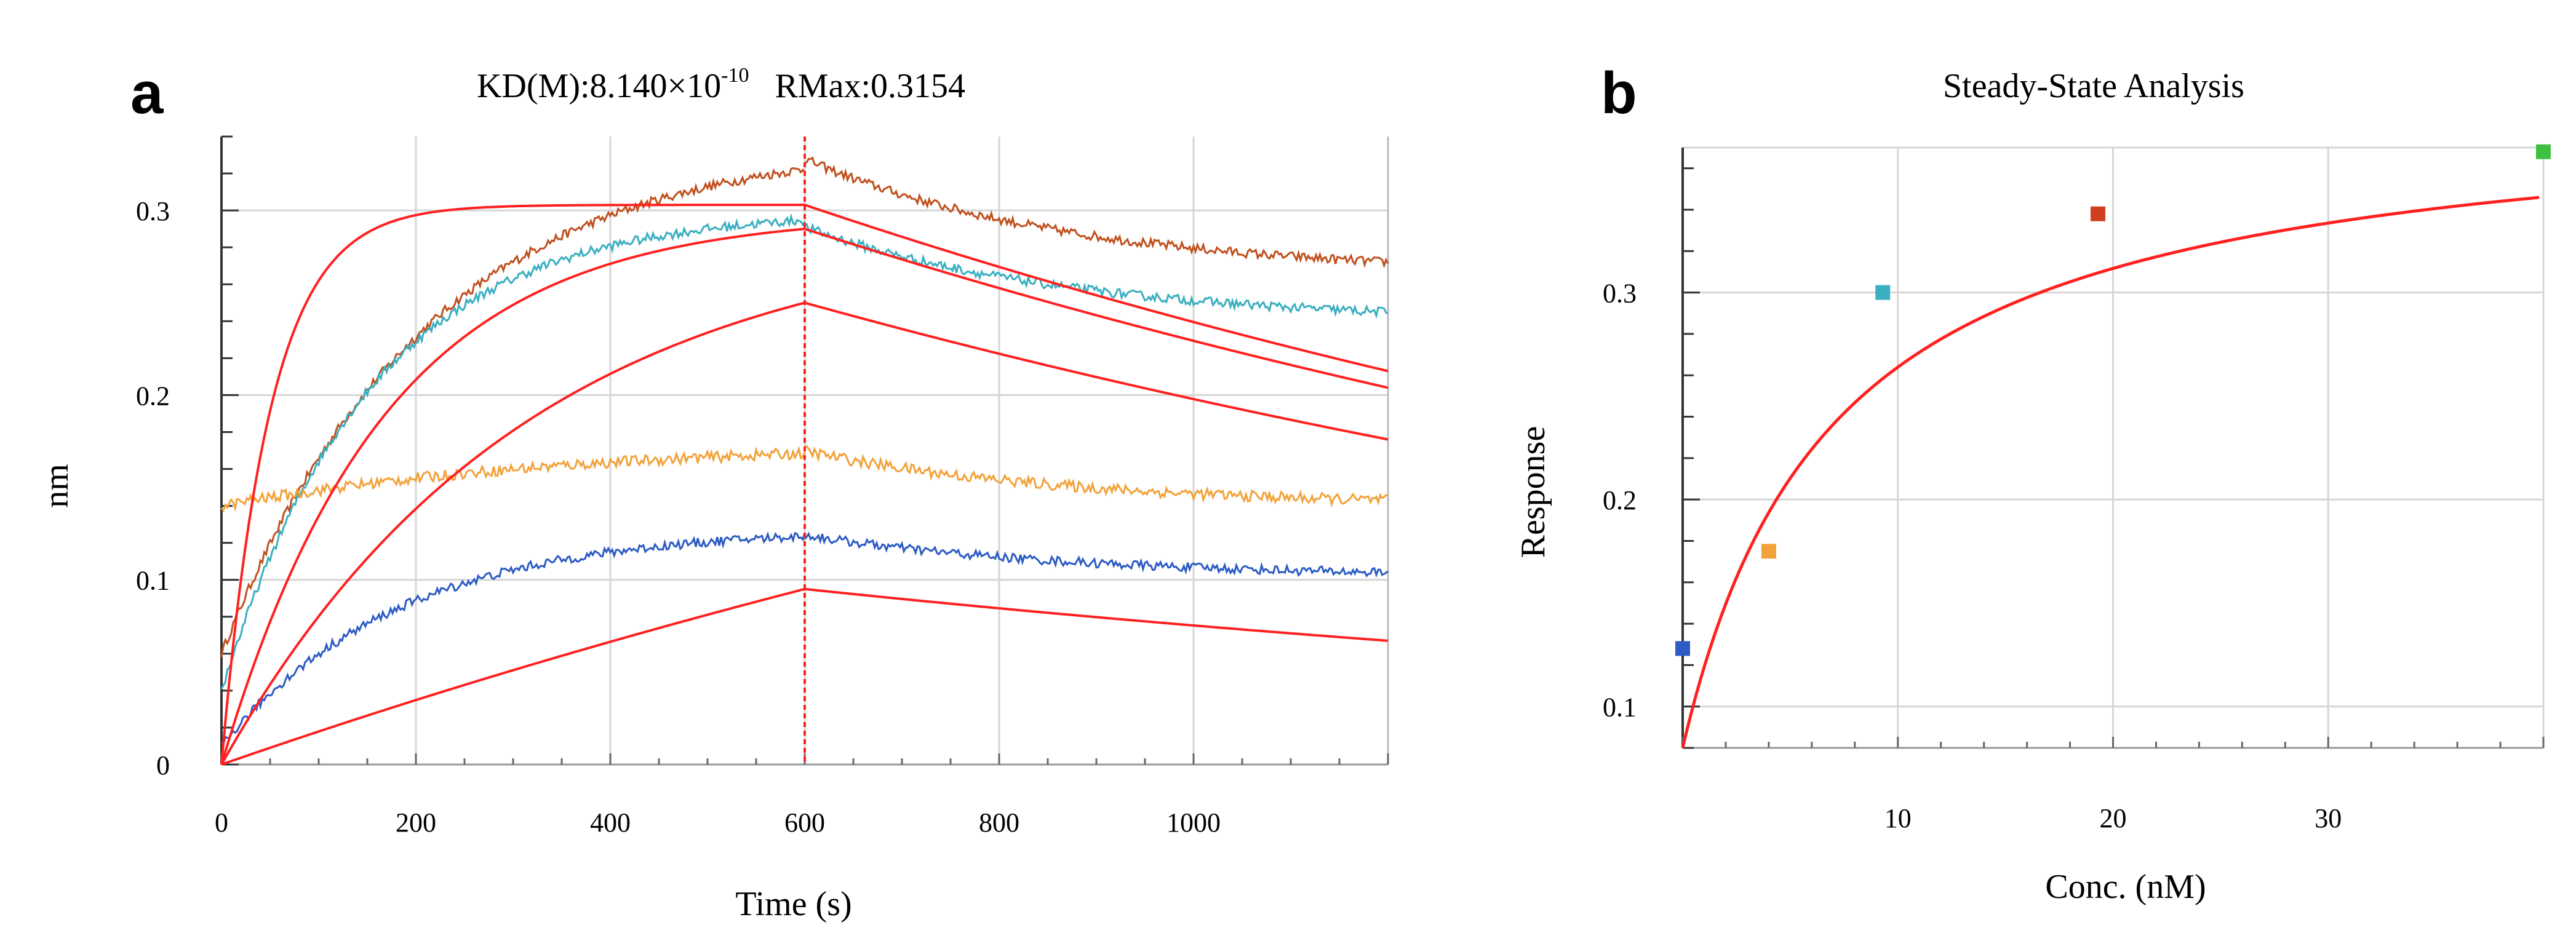  I want to click on chart-b-xtick-label: 10, so click(1898, 818).